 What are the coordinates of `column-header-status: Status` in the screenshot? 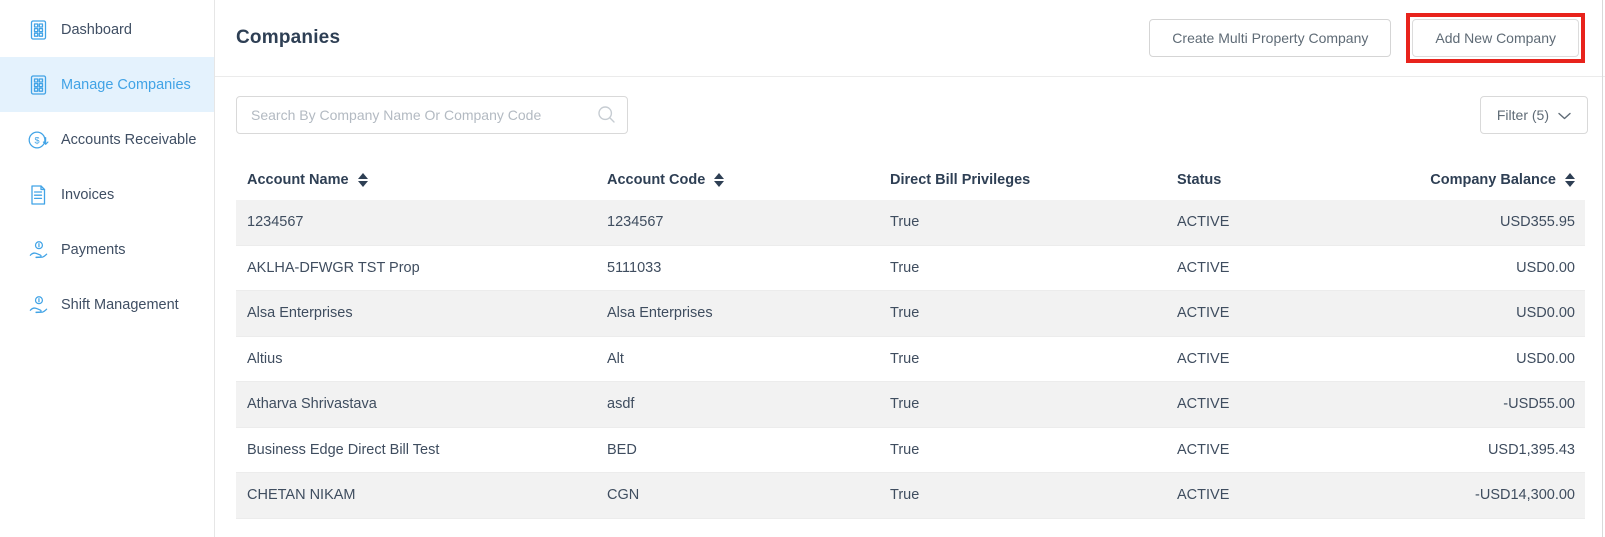 It's located at (1266, 180).